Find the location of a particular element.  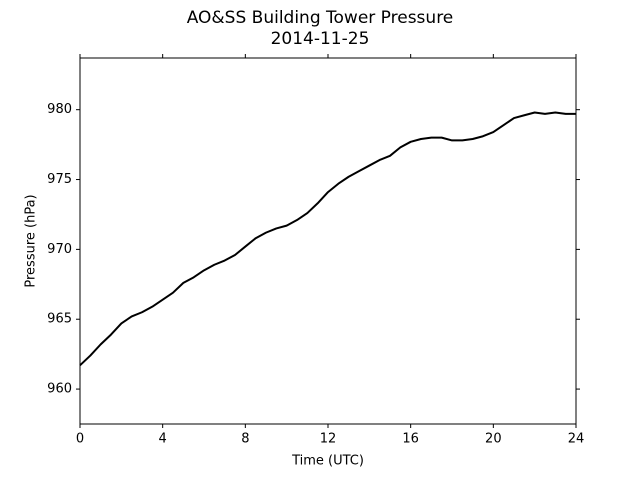

chart-title: AO&SS Building Tower Pressure is located at coordinates (320, 18).